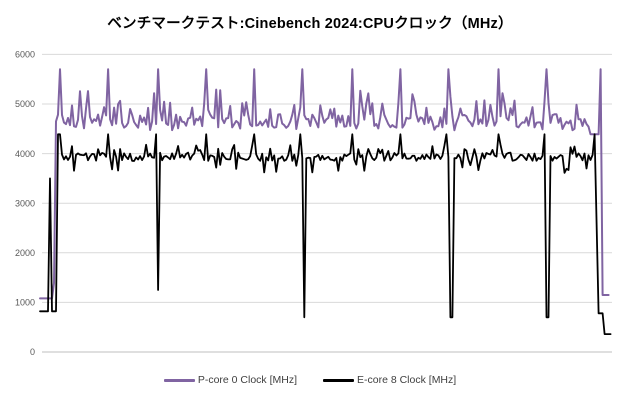  I want to click on y-tick-label: 4000, so click(25, 154).